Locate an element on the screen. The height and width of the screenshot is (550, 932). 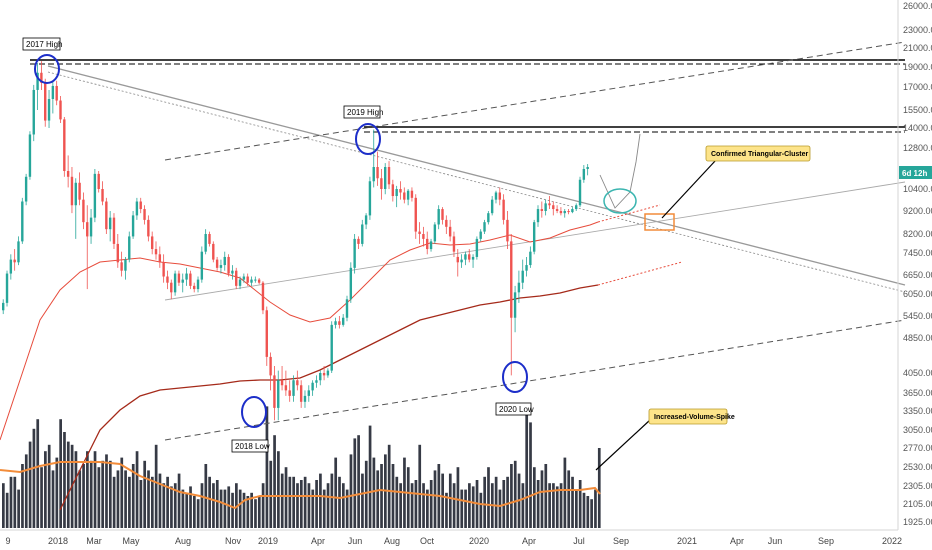
time-tick-label: May is located at coordinates (131, 541).